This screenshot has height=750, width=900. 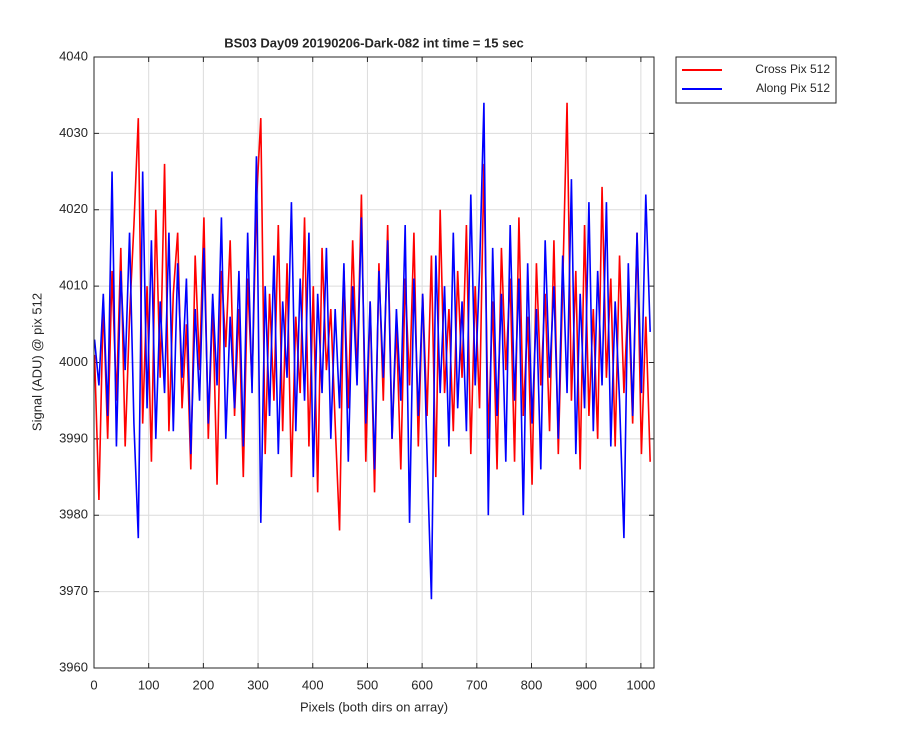 What do you see at coordinates (149, 684) in the screenshot?
I see `x-tick-label: 100` at bounding box center [149, 684].